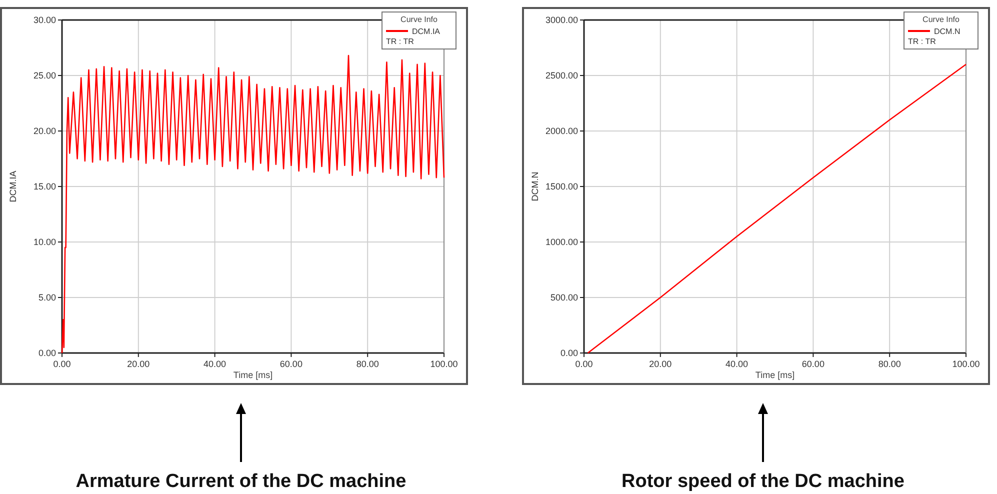 The image size is (997, 494). What do you see at coordinates (561, 20) in the screenshot?
I see `y-tick-label: 3000.00` at bounding box center [561, 20].